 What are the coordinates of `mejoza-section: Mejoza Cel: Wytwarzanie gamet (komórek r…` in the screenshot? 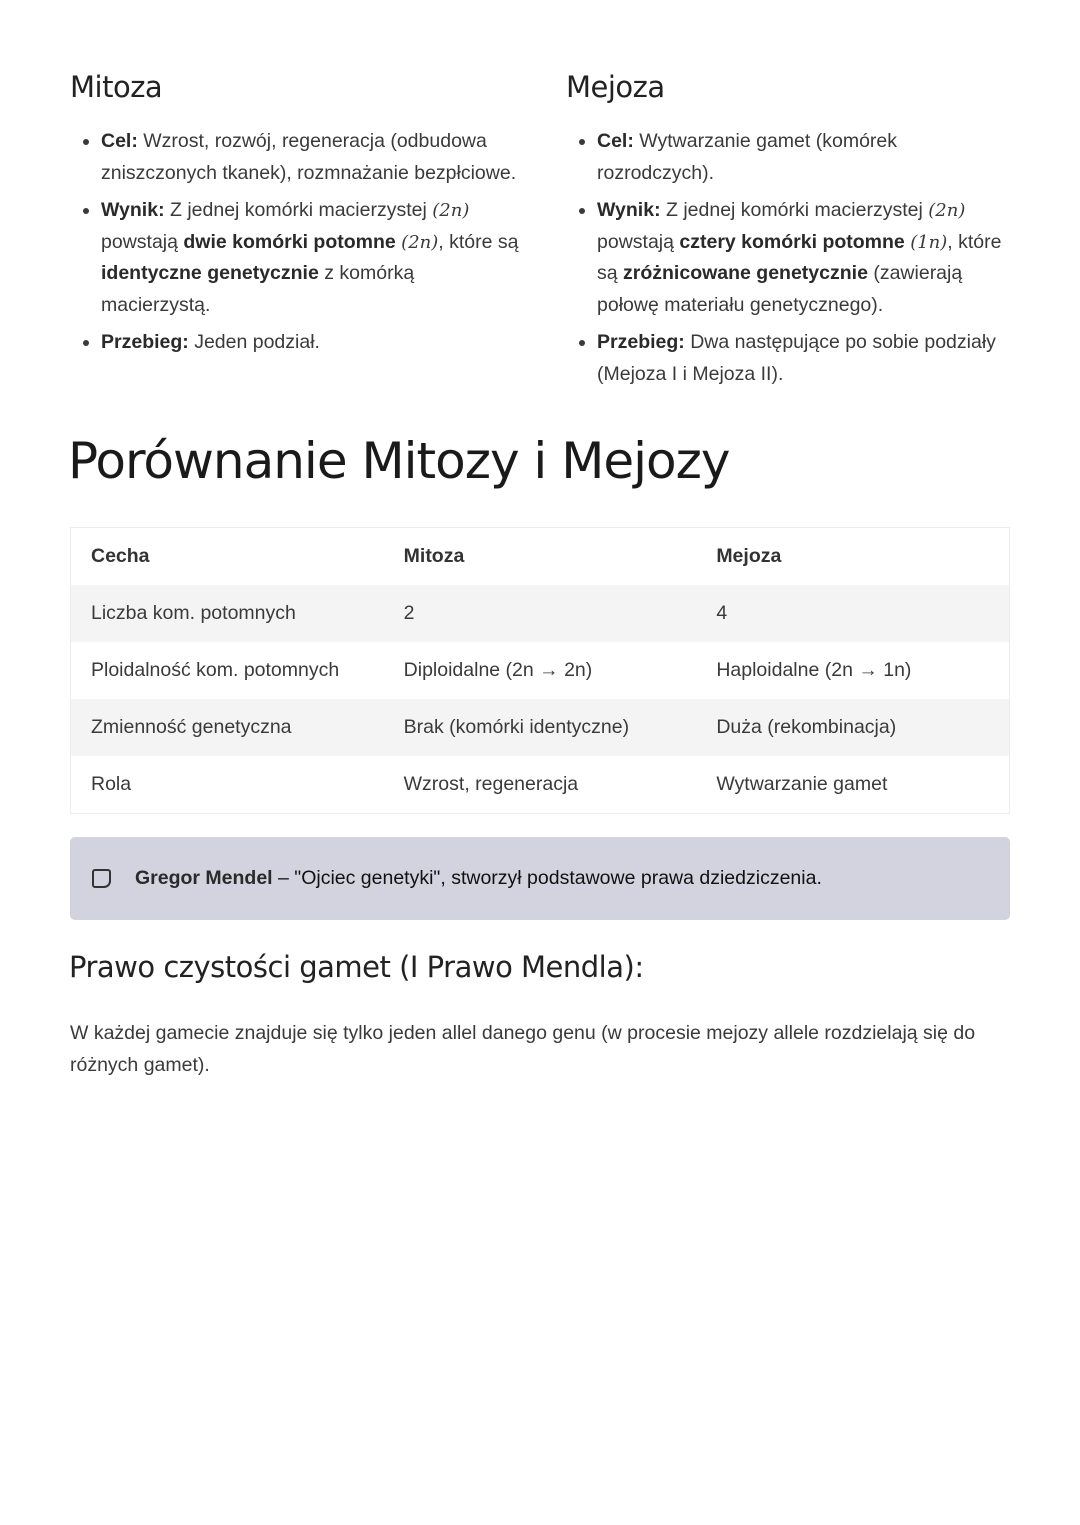 It's located at (791, 233).